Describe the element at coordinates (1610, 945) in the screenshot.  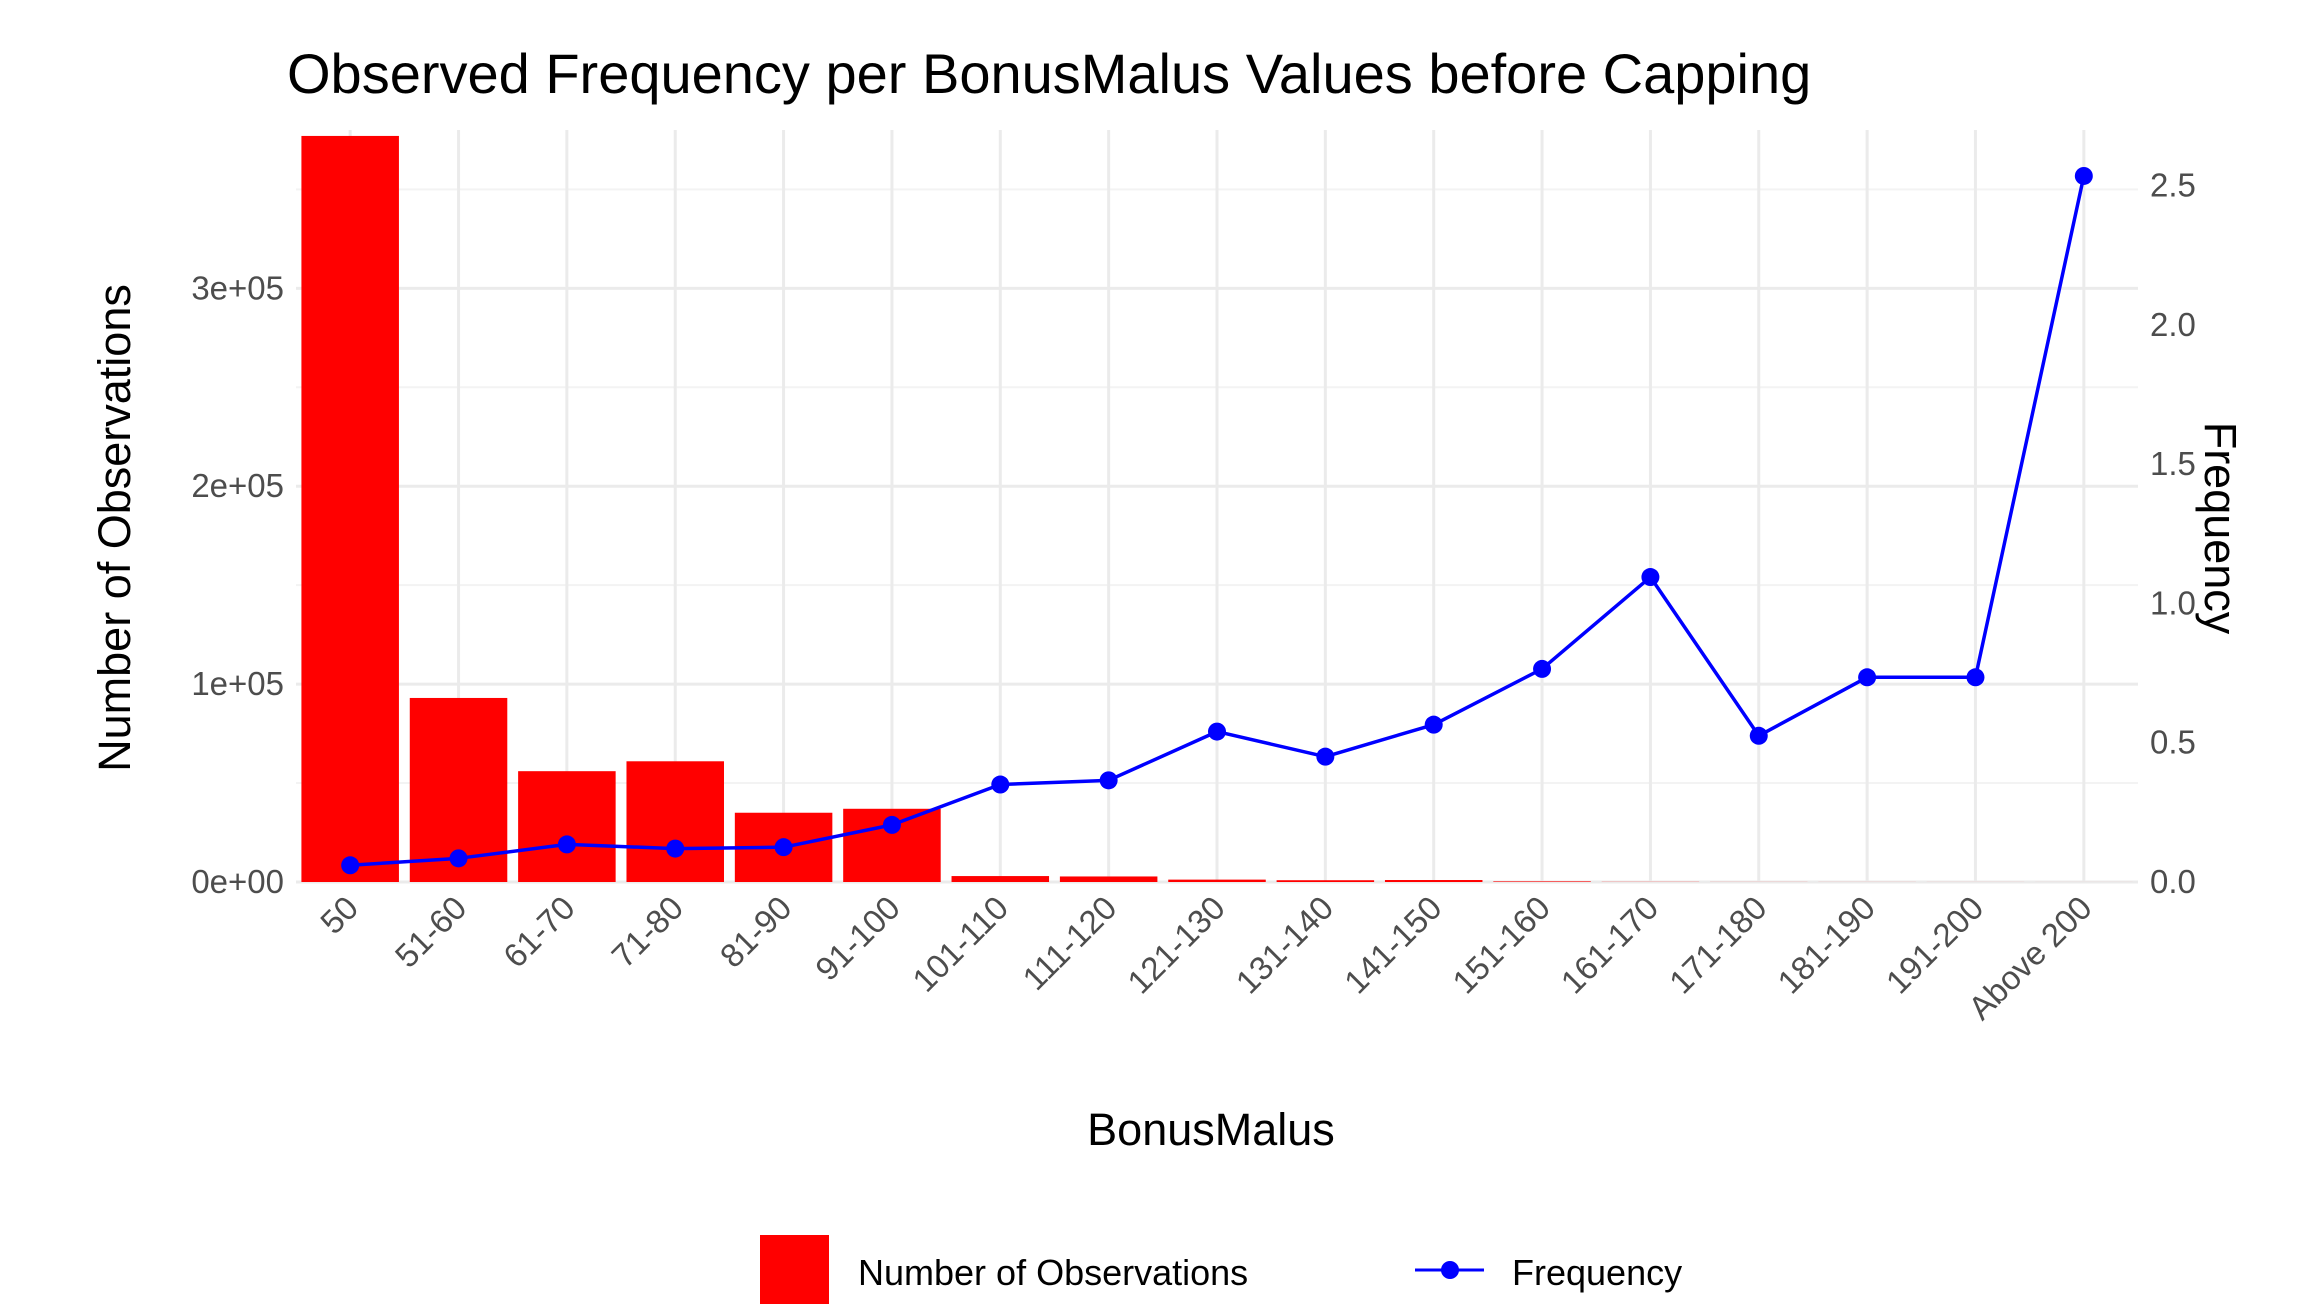
I see `x-tick-label: 161-170` at that location.